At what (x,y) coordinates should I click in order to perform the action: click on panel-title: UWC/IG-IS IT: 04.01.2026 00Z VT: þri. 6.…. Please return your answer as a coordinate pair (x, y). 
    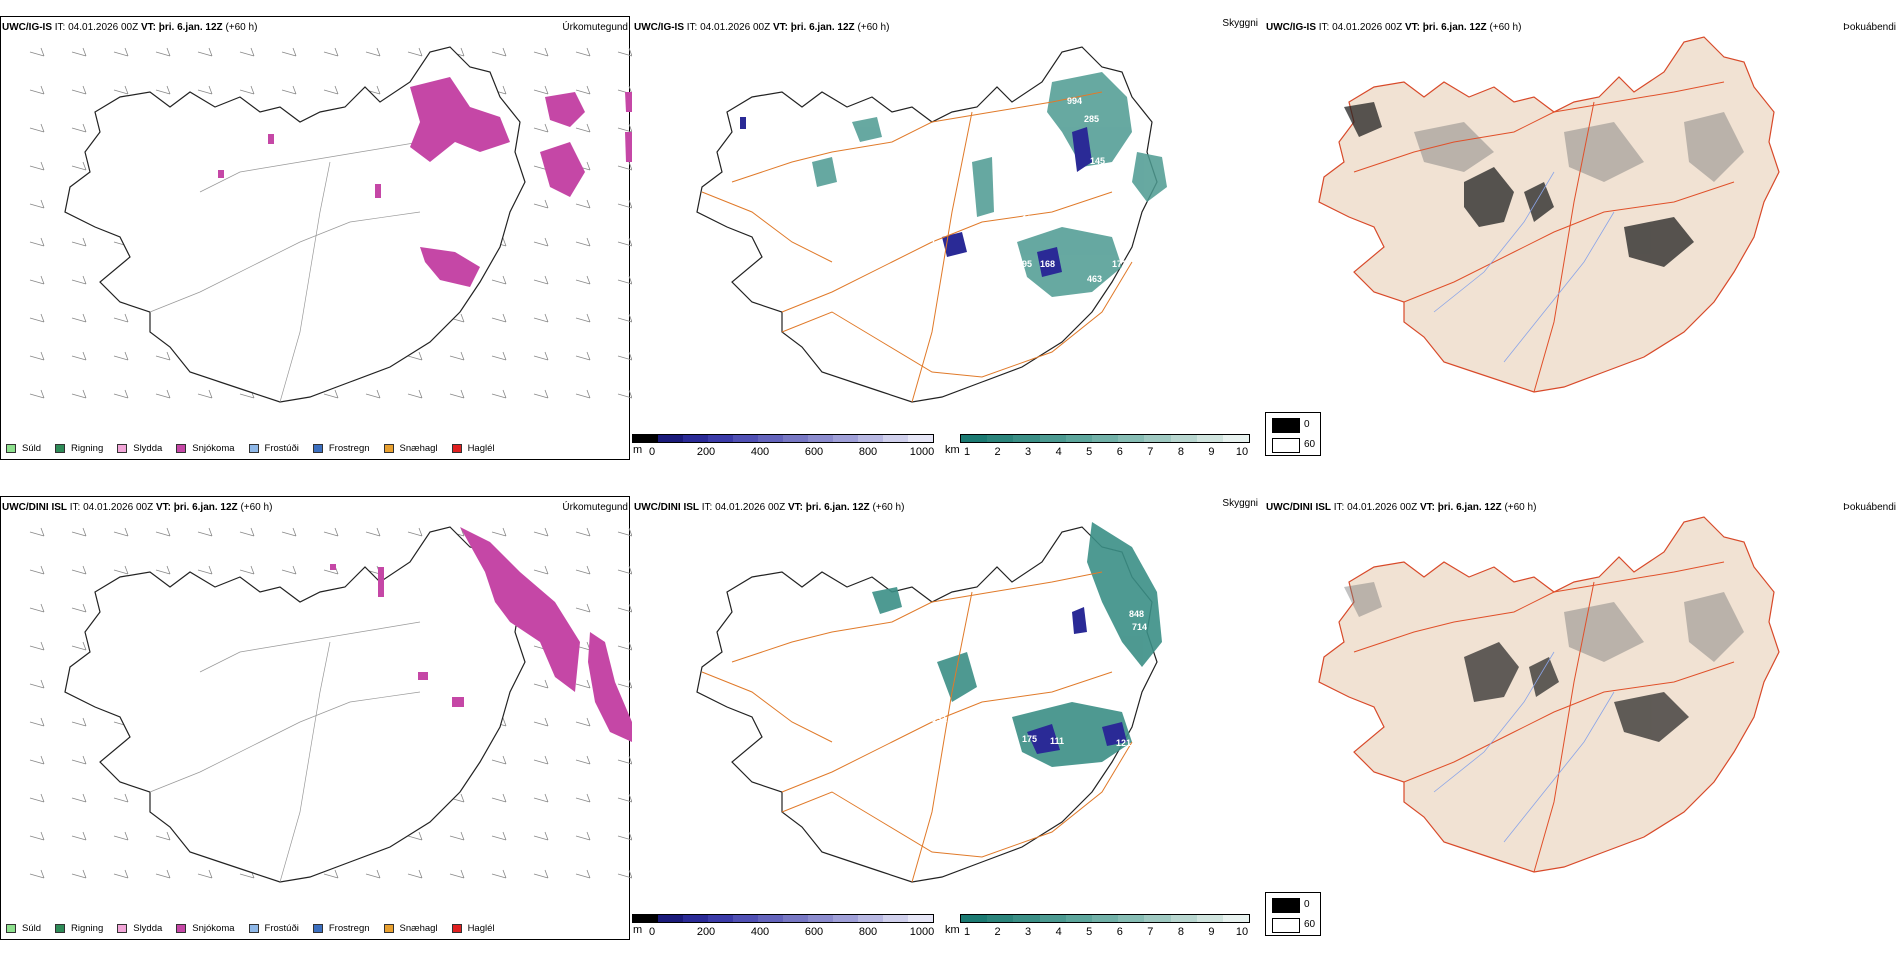
    Looking at the image, I should click on (129, 27).